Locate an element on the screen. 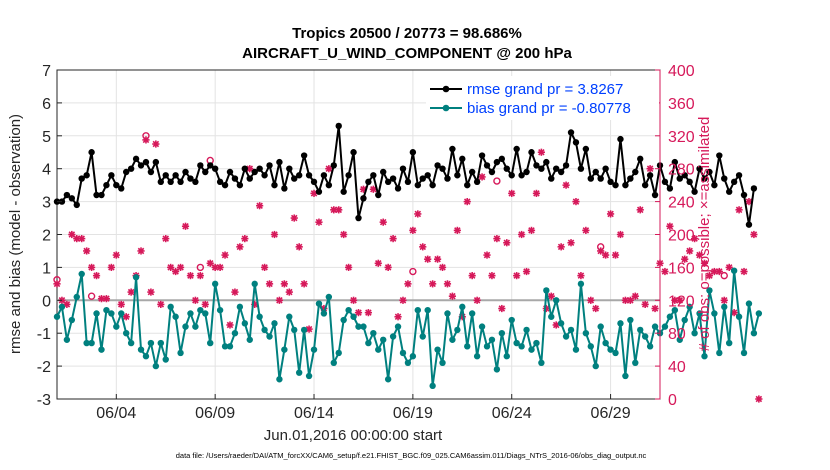 This screenshot has width=830, height=470. y-left-tick-label: 1 is located at coordinates (46, 268).